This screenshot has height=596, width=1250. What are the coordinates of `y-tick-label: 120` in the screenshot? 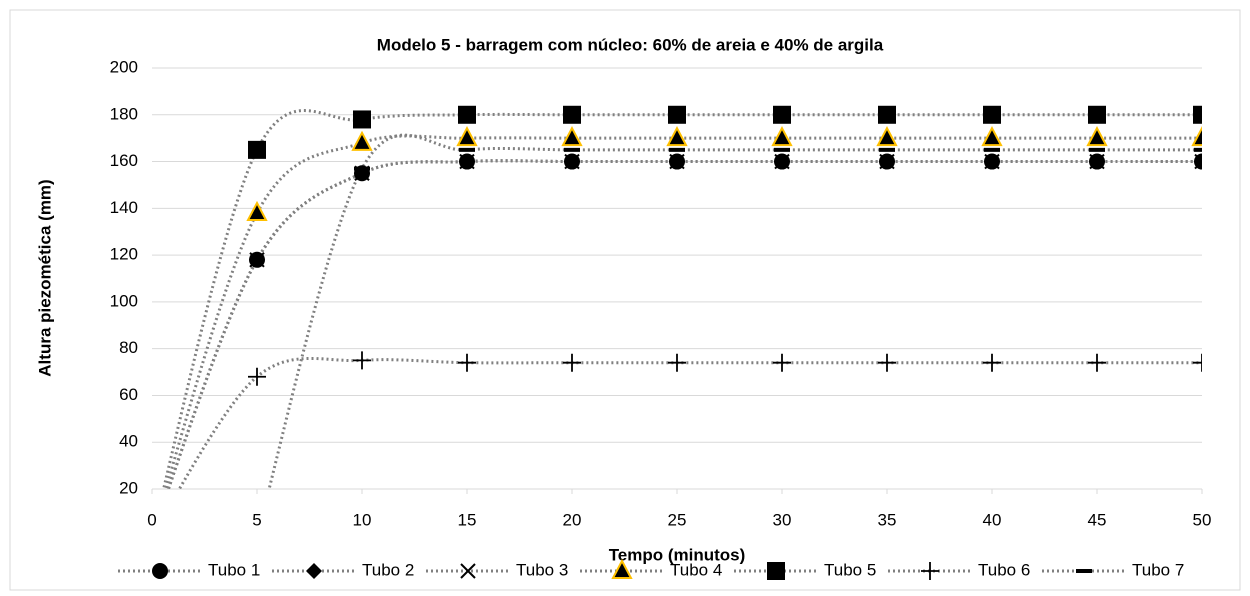 It's located at (124, 254).